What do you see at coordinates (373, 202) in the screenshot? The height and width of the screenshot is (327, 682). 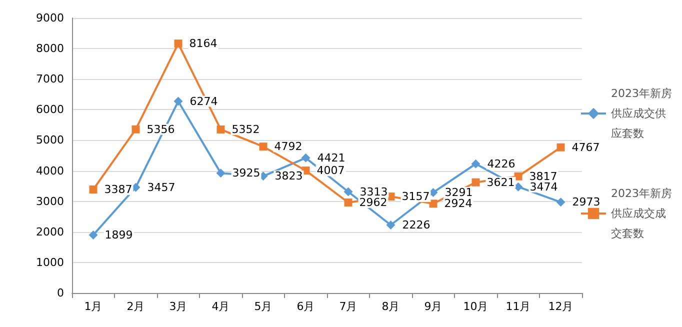 I see `data-label: 2962` at bounding box center [373, 202].